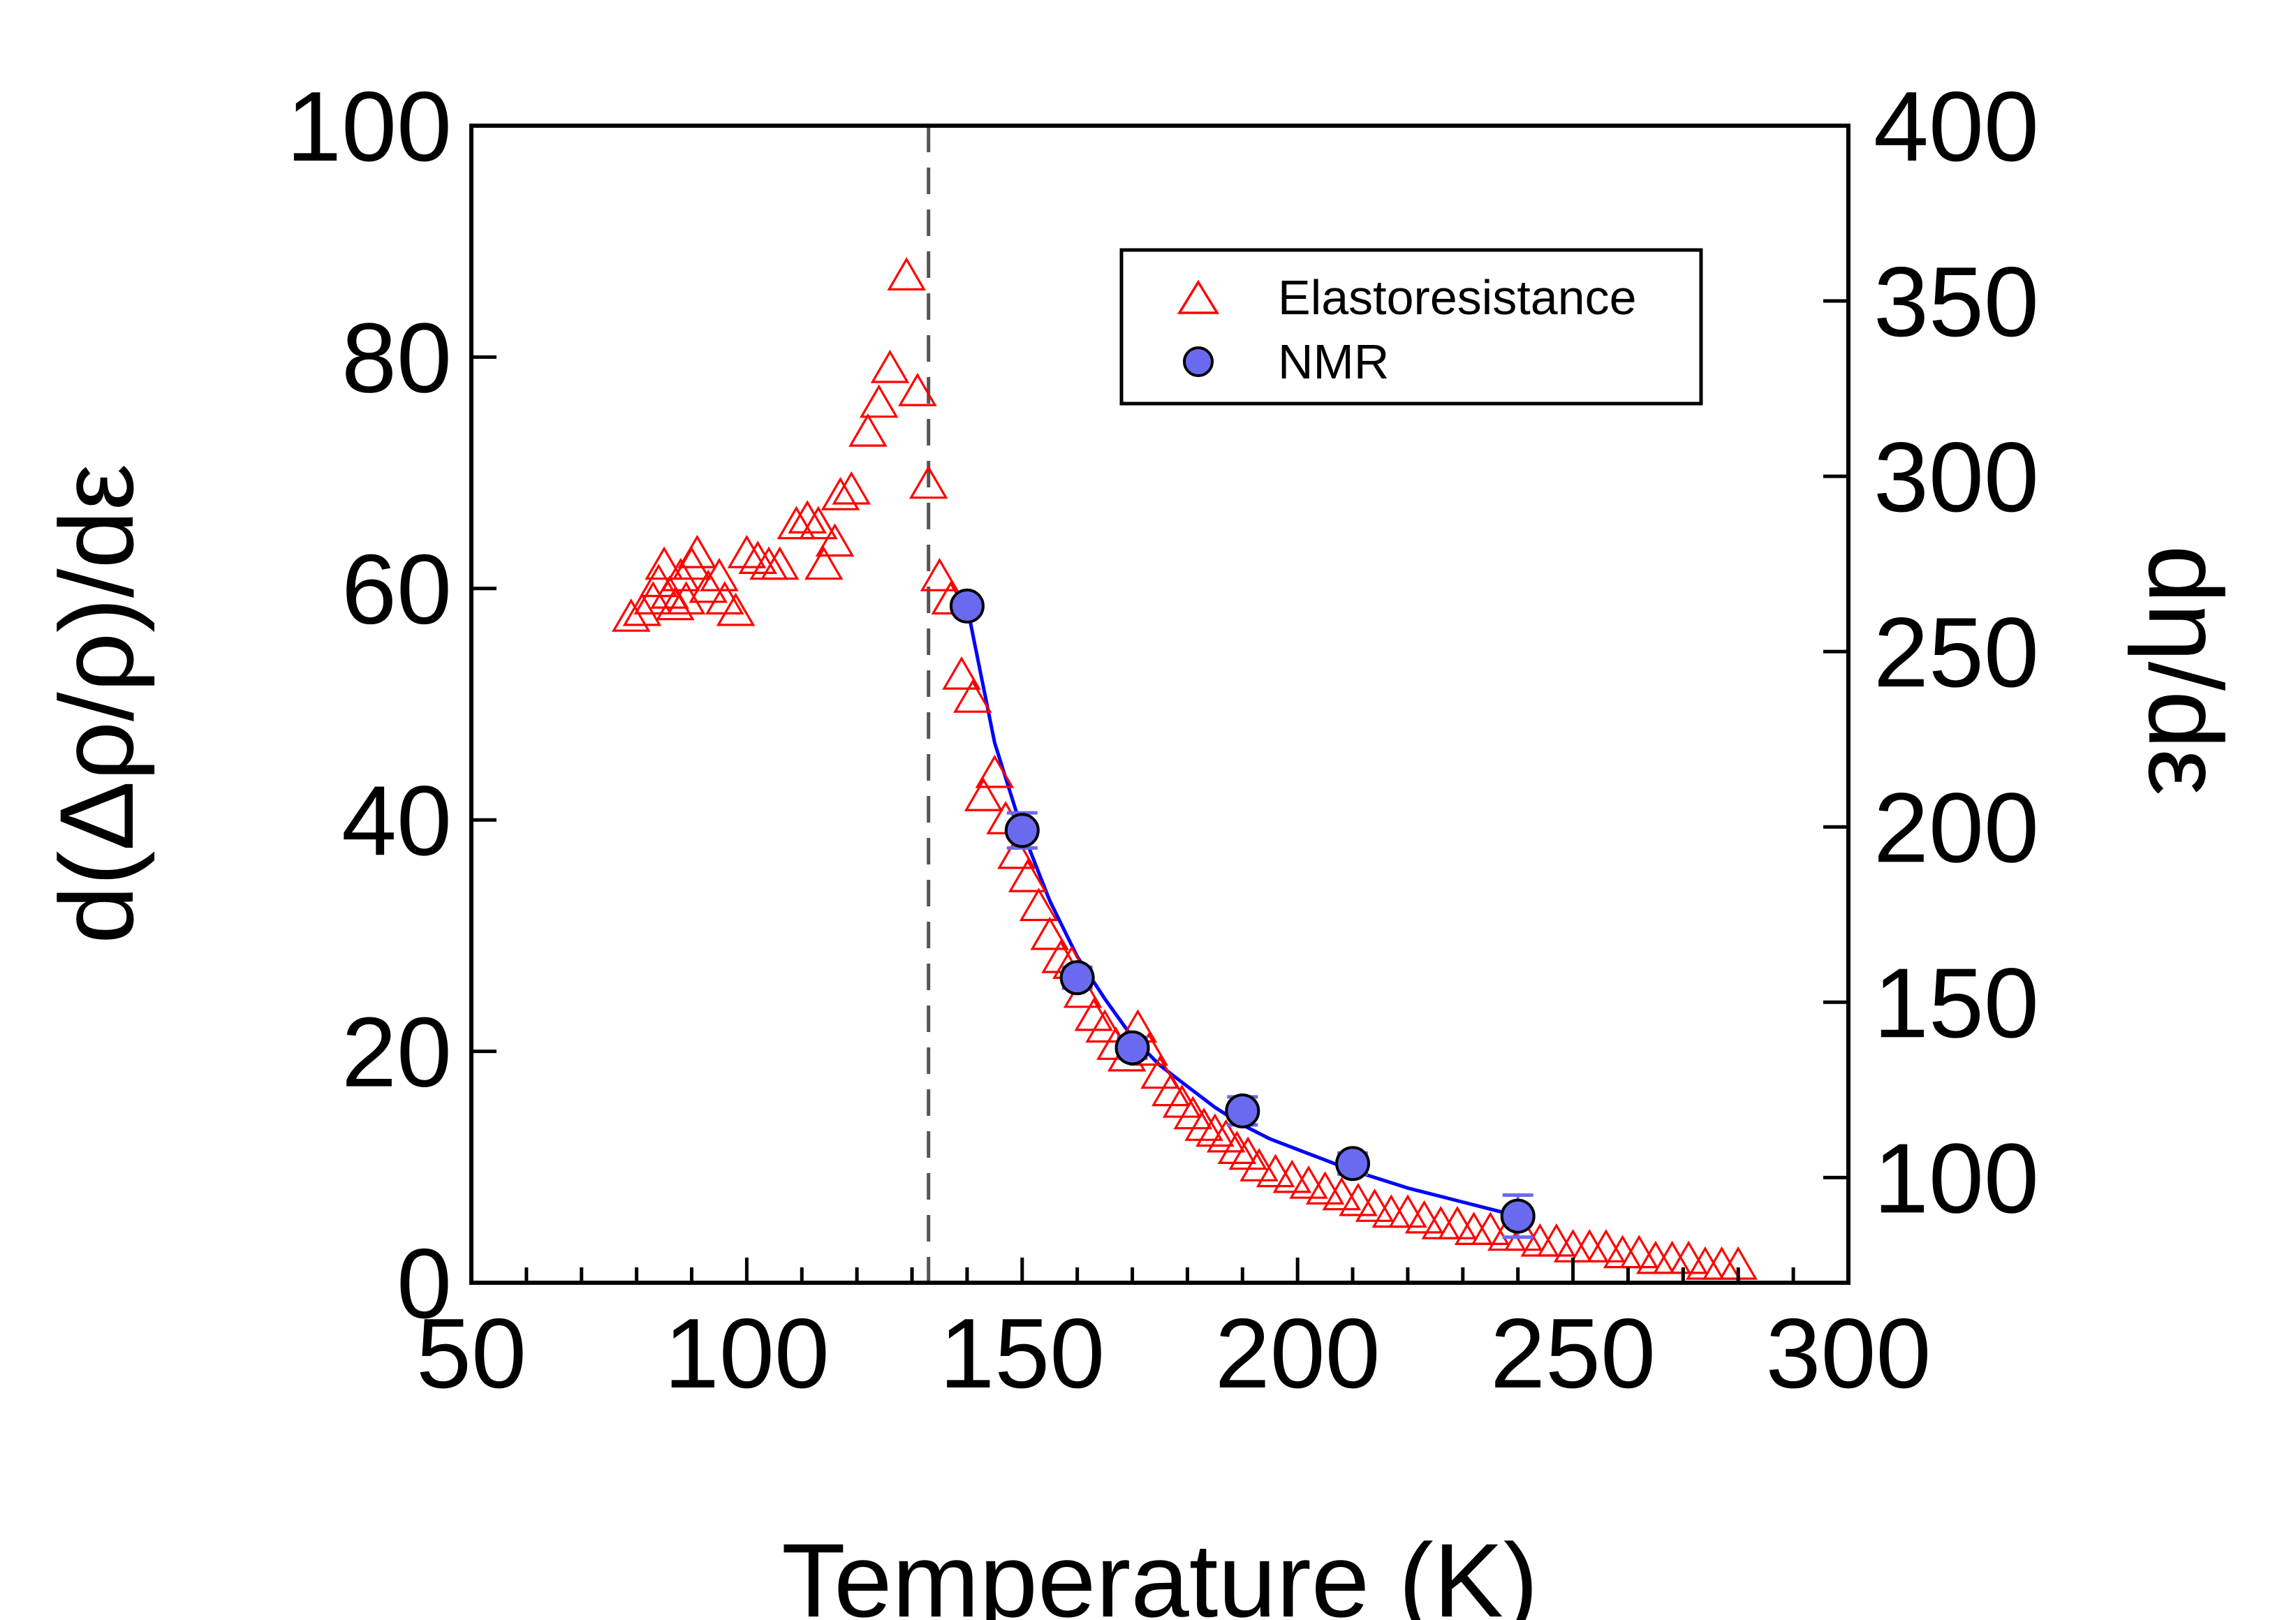 The width and height of the screenshot is (2296, 1620). What do you see at coordinates (1198, 296) in the screenshot?
I see `legend-triangle-marker` at bounding box center [1198, 296].